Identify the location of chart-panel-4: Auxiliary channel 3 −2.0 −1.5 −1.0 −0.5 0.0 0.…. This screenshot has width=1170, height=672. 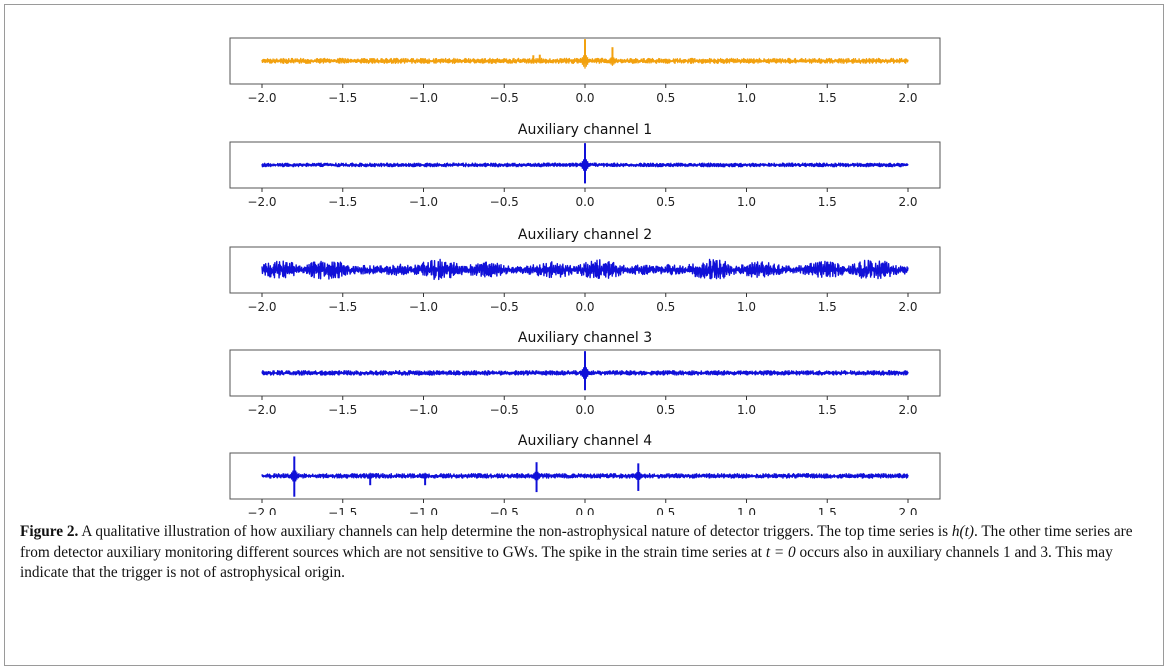
(585, 373).